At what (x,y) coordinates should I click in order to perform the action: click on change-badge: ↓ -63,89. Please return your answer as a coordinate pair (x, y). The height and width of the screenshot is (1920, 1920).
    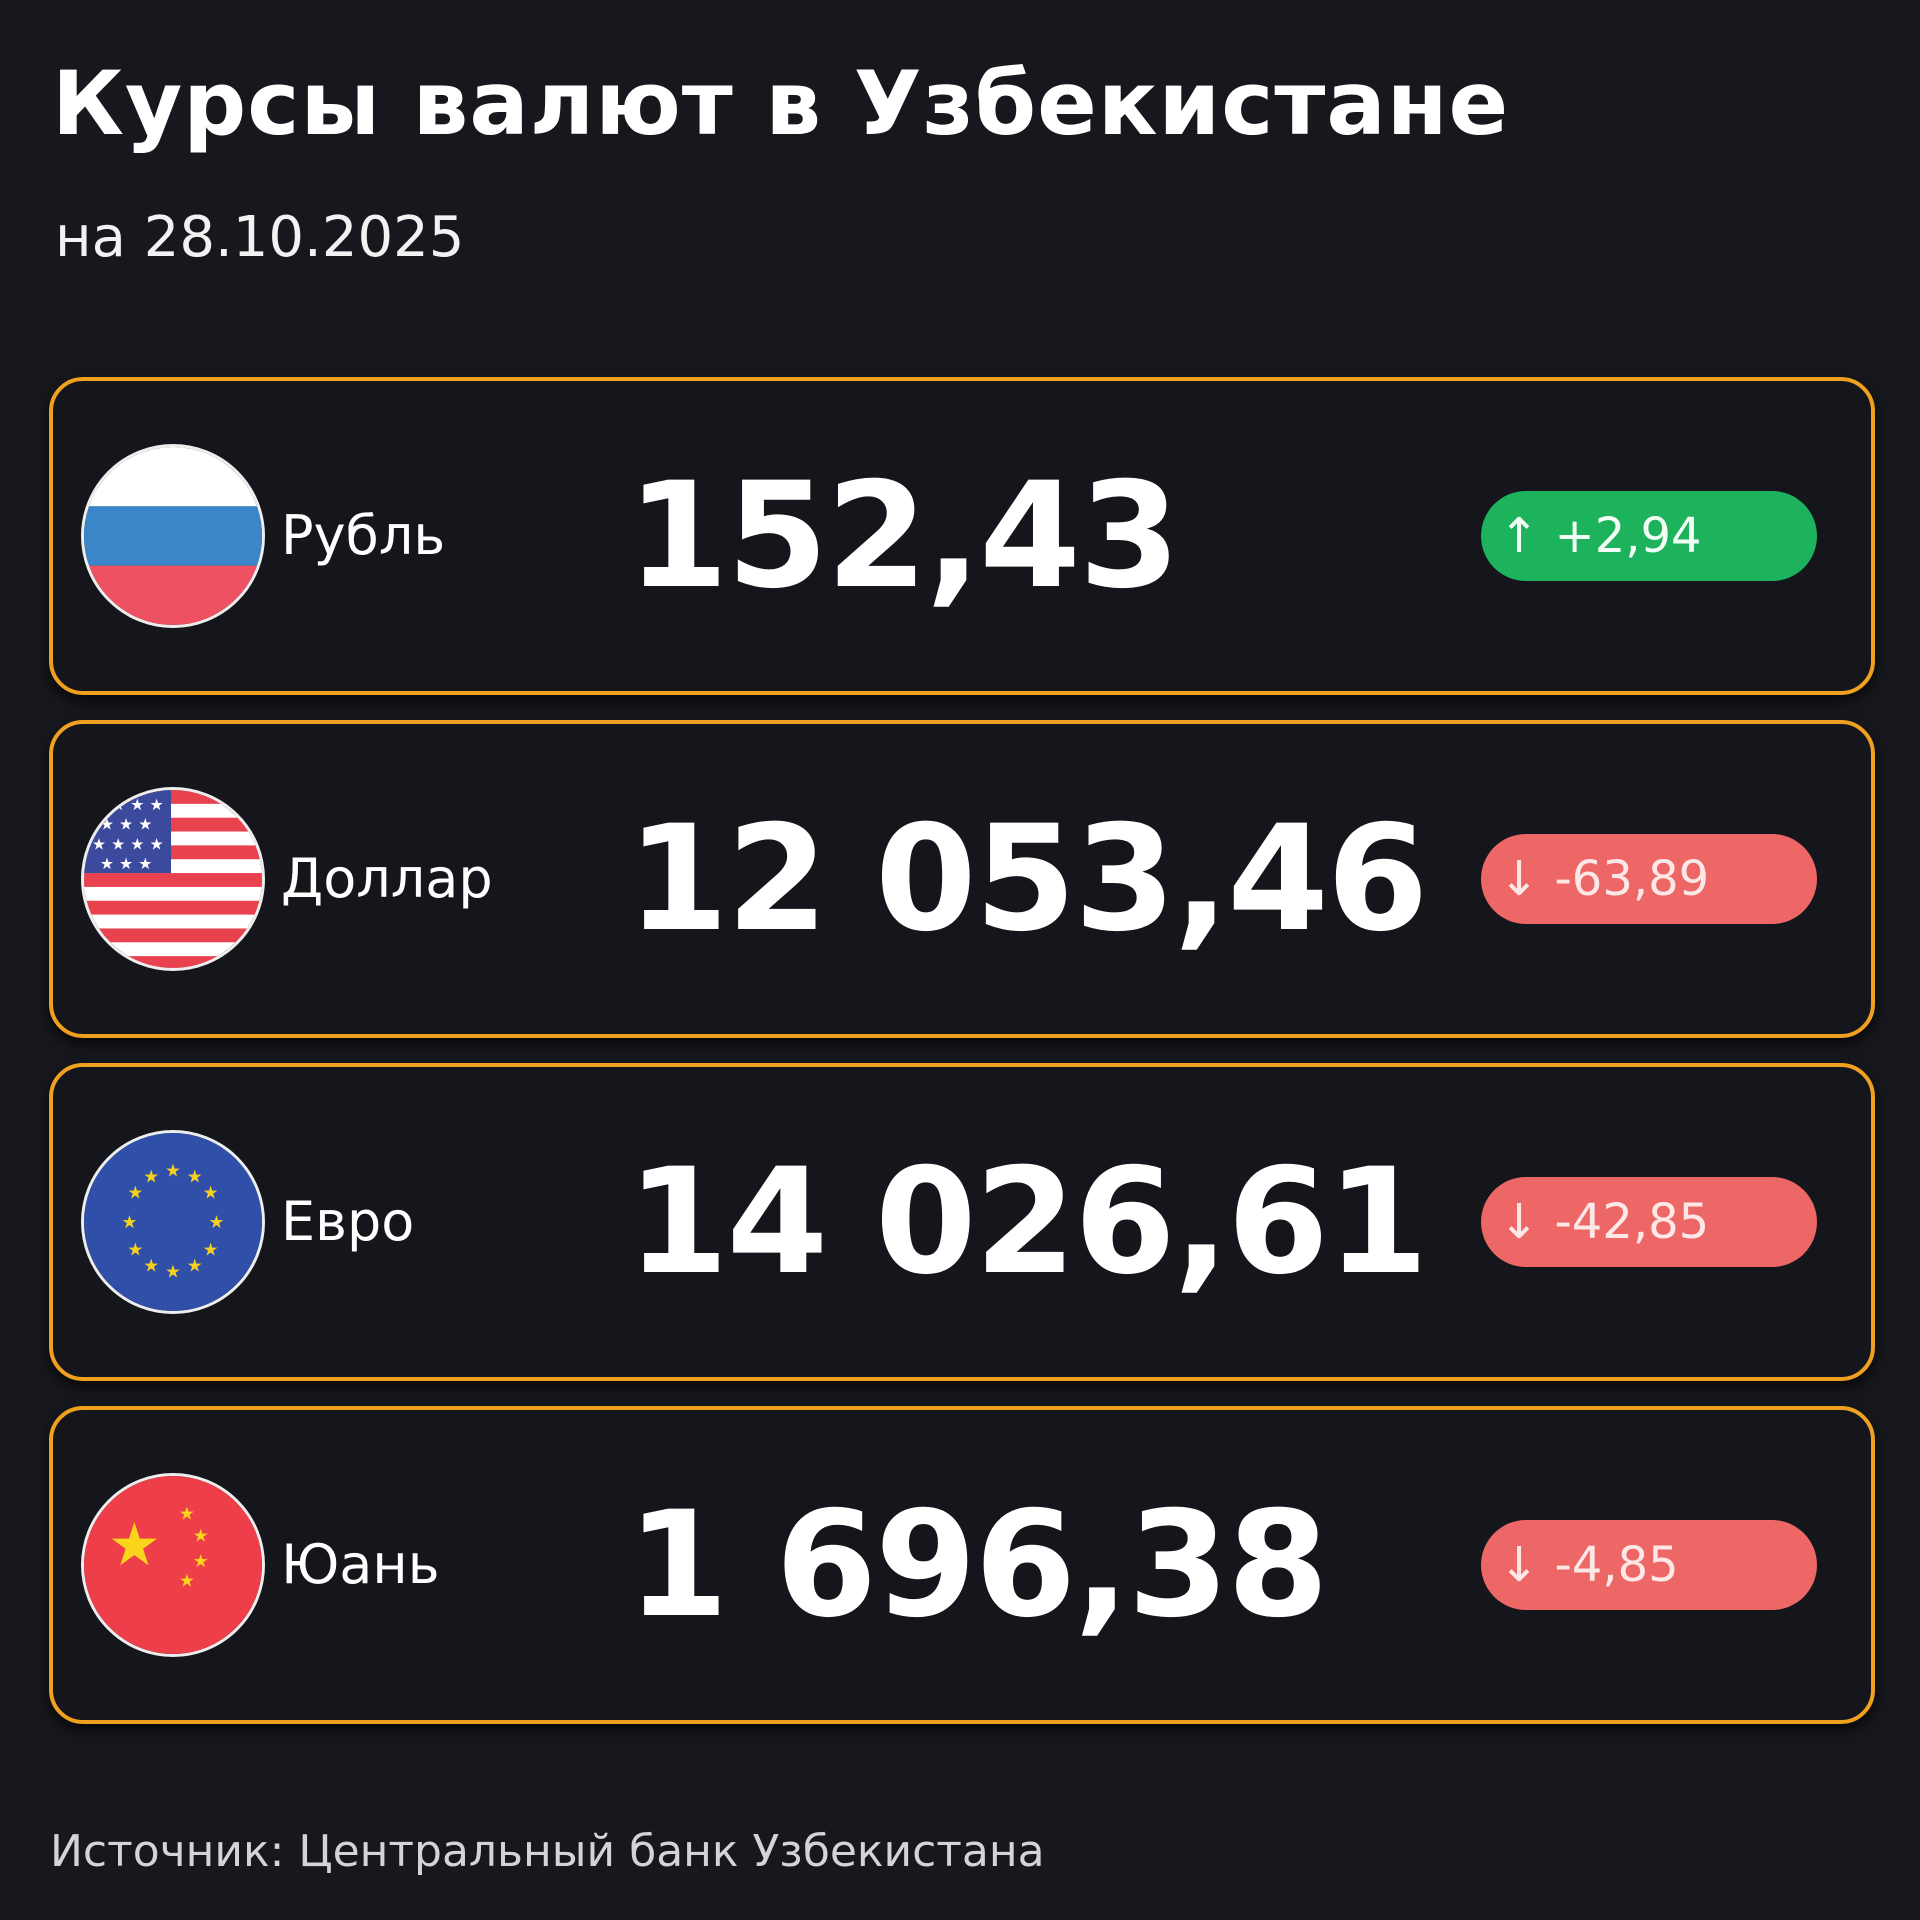
    Looking at the image, I should click on (1649, 879).